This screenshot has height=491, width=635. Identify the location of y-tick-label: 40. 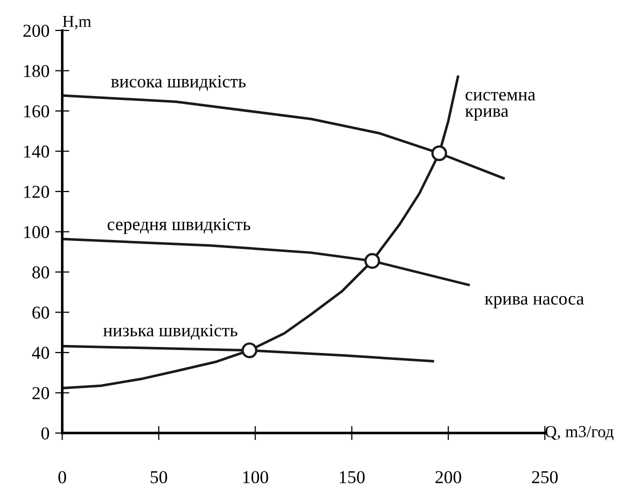
(41, 352).